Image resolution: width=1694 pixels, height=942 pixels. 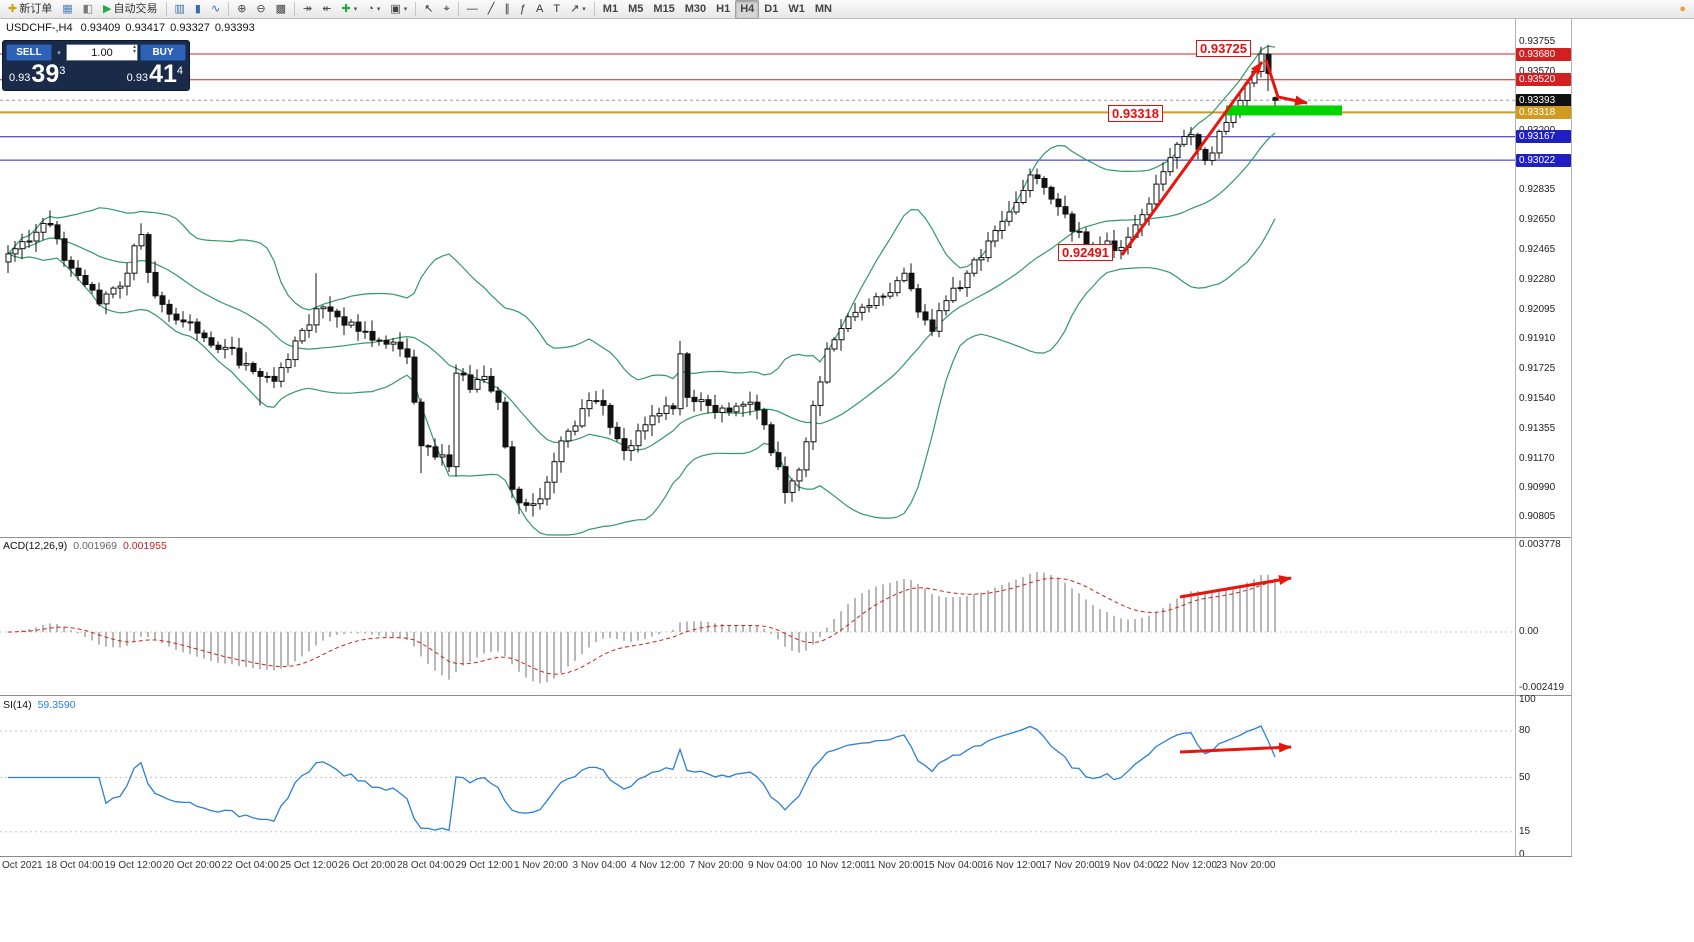 I want to click on timeframe-d1-label: D1, so click(x=771, y=8).